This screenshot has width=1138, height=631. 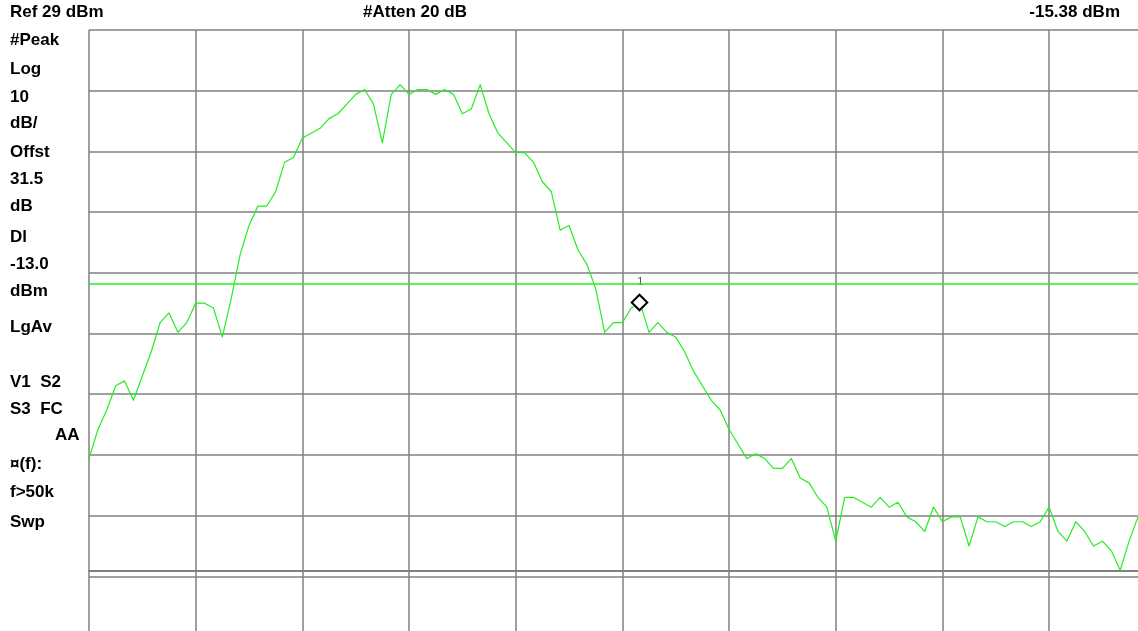 What do you see at coordinates (36, 381) in the screenshot?
I see `text: V1 S2` at bounding box center [36, 381].